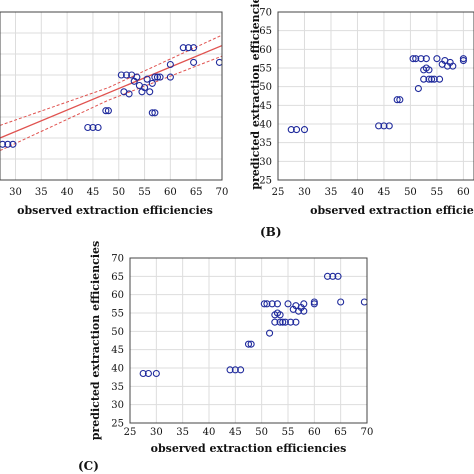  I want to click on panel-b-plot-frame, so click(375, 96).